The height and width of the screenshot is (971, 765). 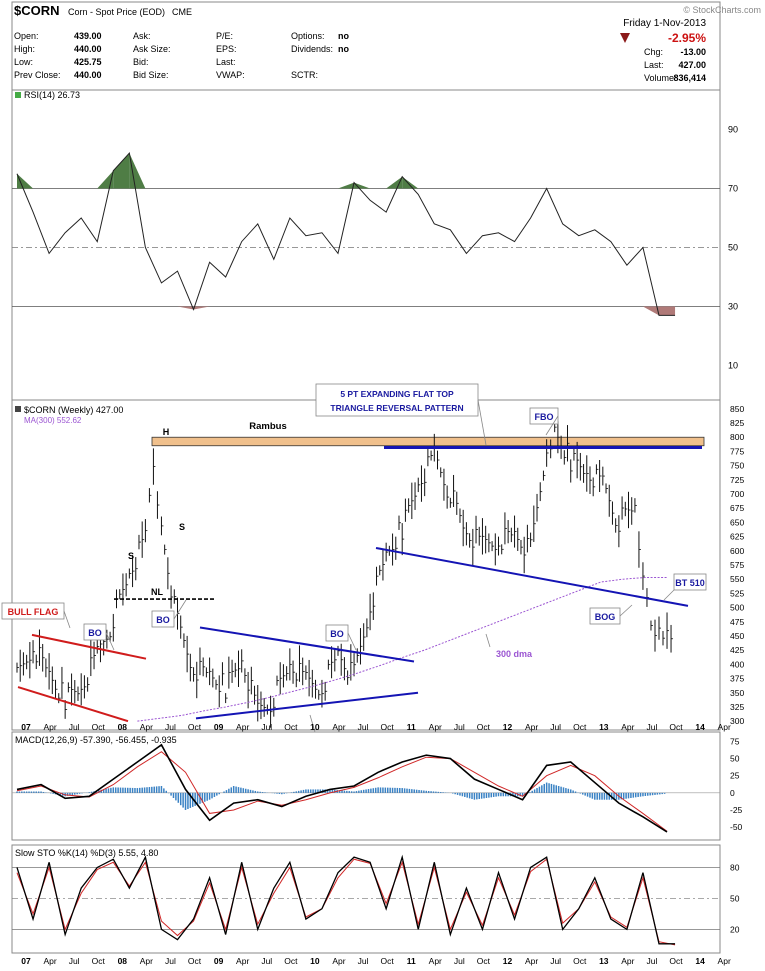 What do you see at coordinates (508, 727) in the screenshot?
I see `time-axis-label: 12` at bounding box center [508, 727].